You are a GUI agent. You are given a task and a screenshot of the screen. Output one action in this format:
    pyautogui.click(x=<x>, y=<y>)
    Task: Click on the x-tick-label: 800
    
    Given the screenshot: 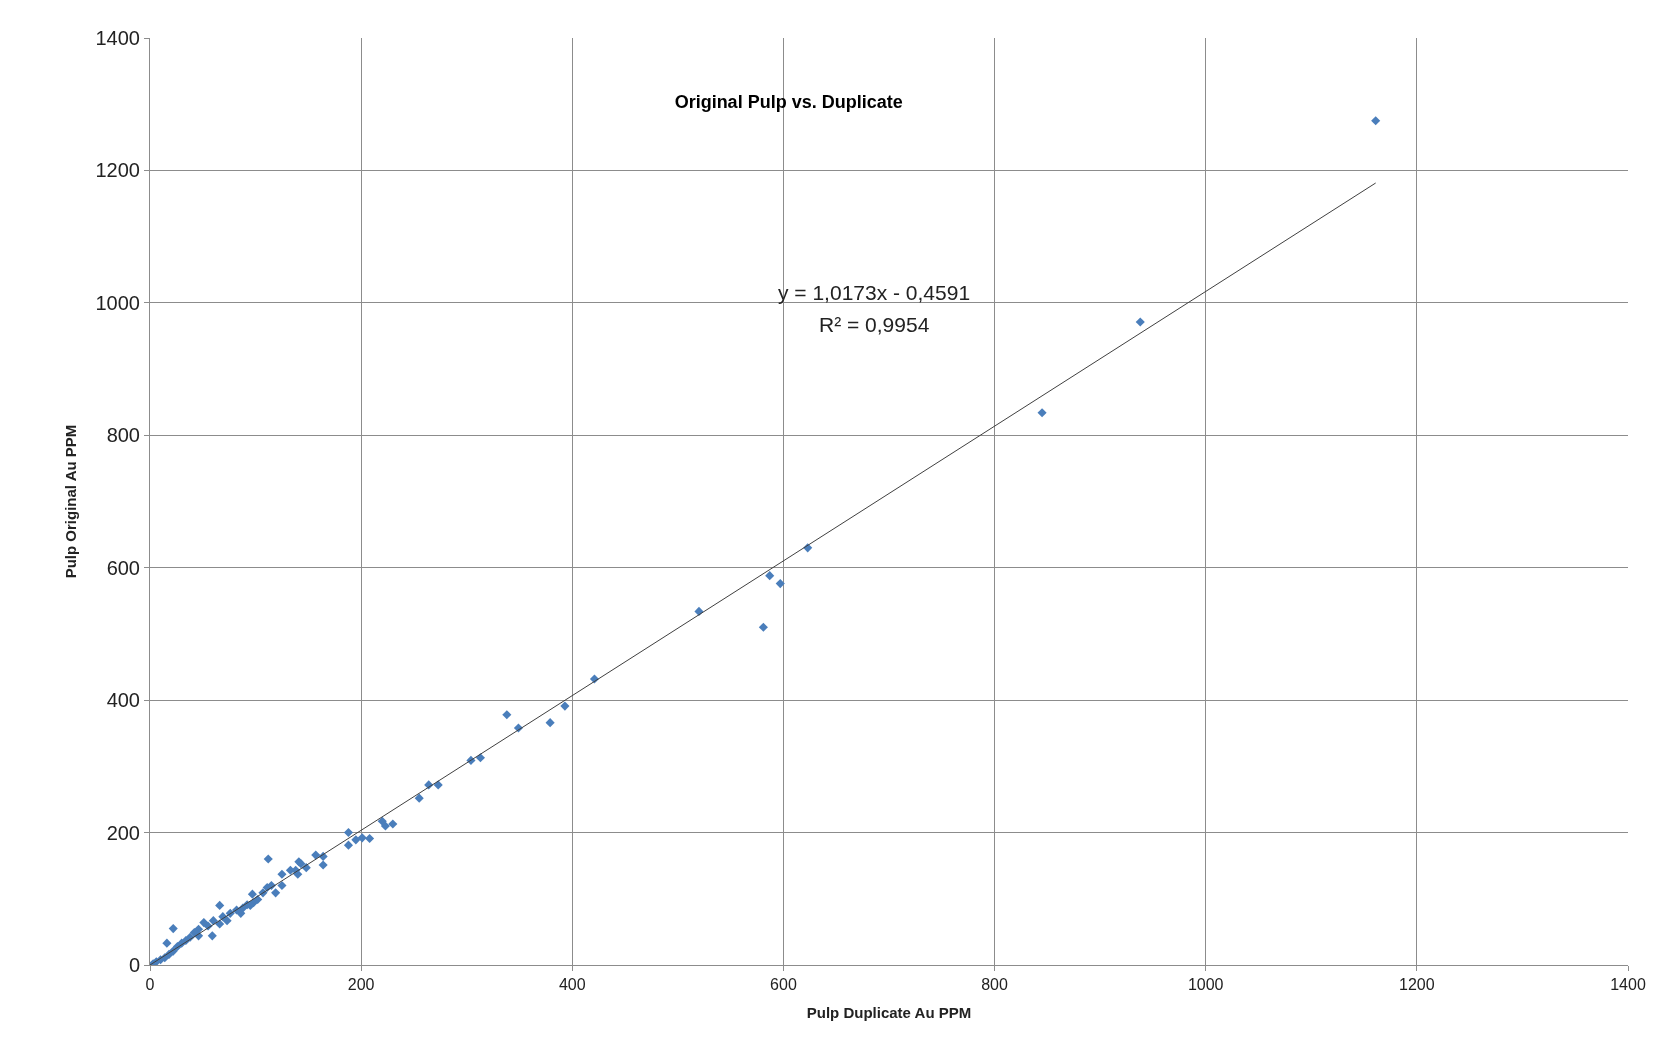 What is the action you would take?
    pyautogui.click(x=995, y=985)
    